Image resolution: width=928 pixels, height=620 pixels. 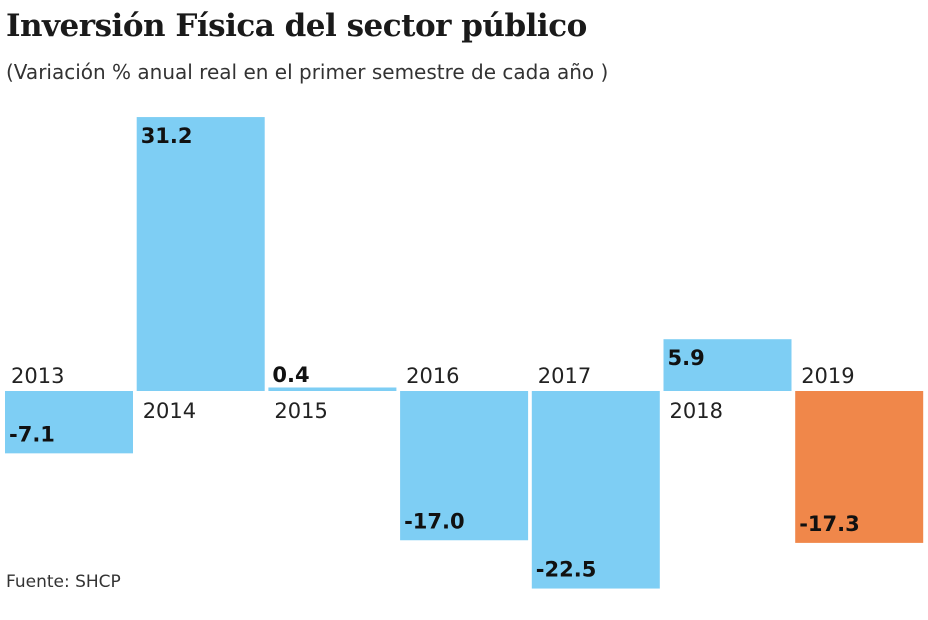 I want to click on source-note: Fuente: SHCP, so click(x=63, y=582).